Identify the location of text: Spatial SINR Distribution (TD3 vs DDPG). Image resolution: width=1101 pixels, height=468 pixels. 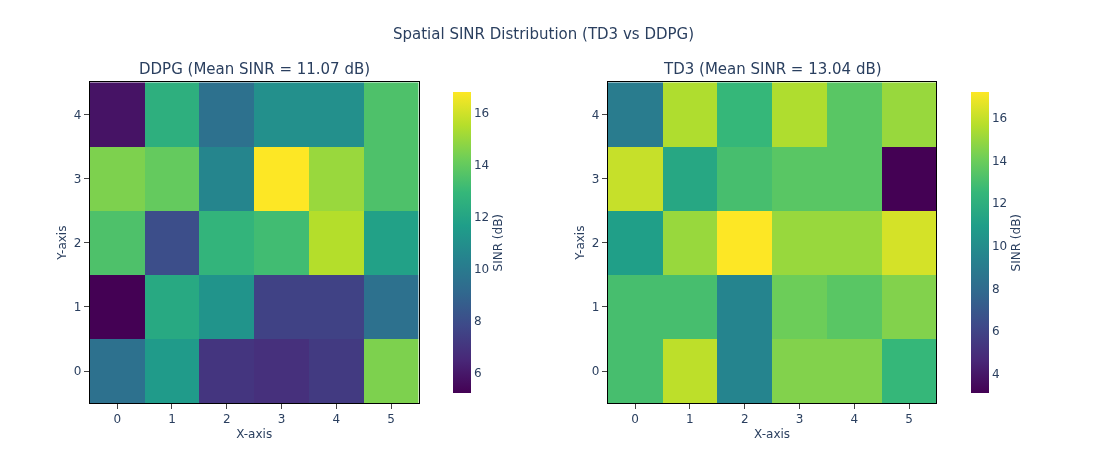
(544, 34).